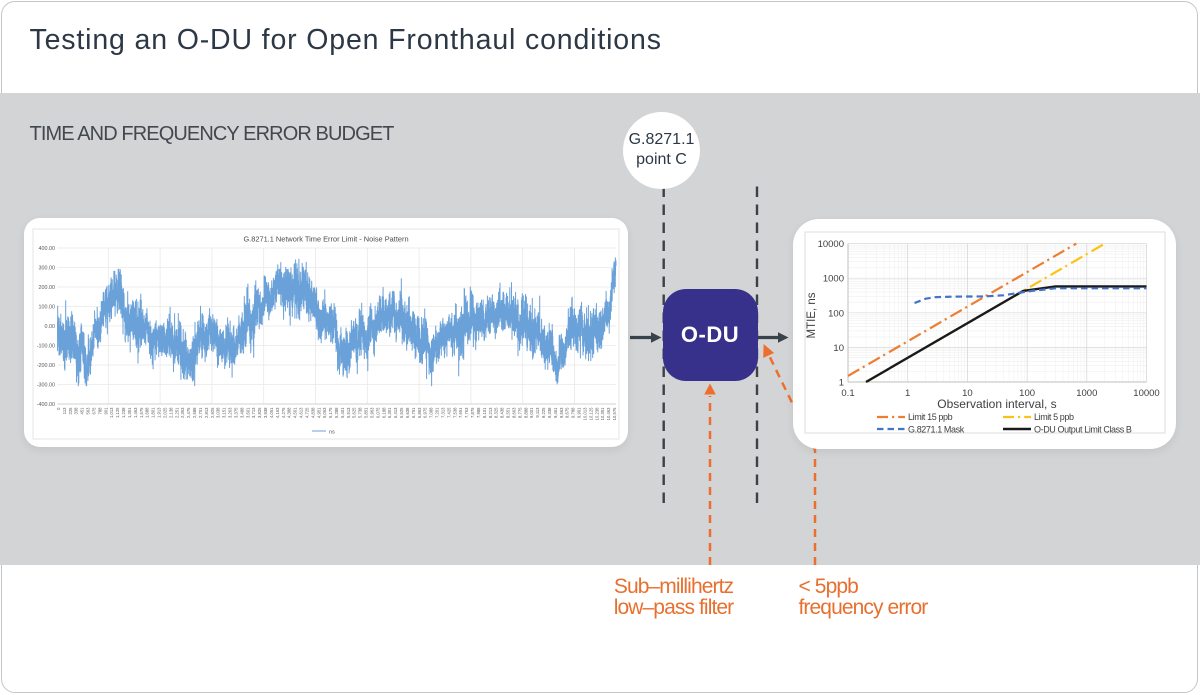 The width and height of the screenshot is (1200, 695). Describe the element at coordinates (838, 348) in the screenshot. I see `svg-text: 10` at that location.